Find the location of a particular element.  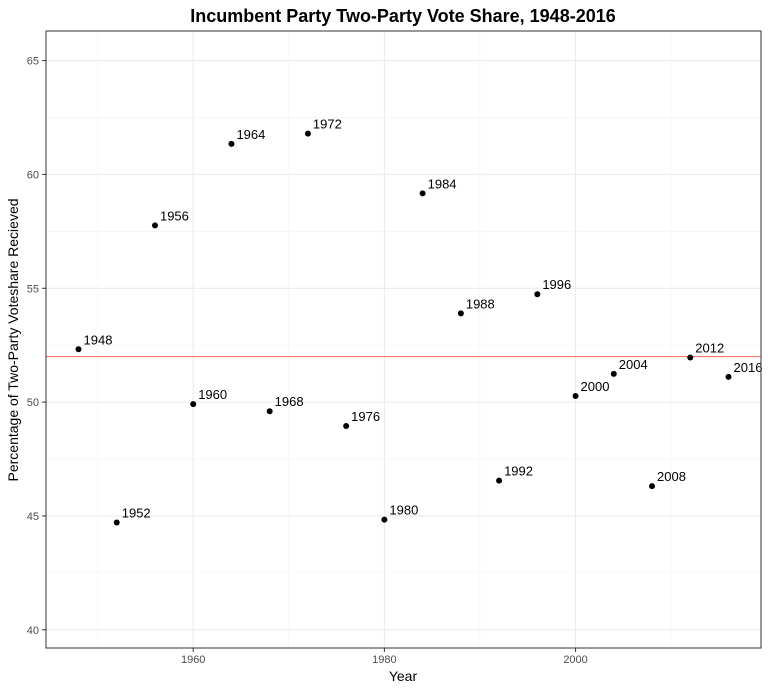

y-tick-label: 55 is located at coordinates (33, 289).